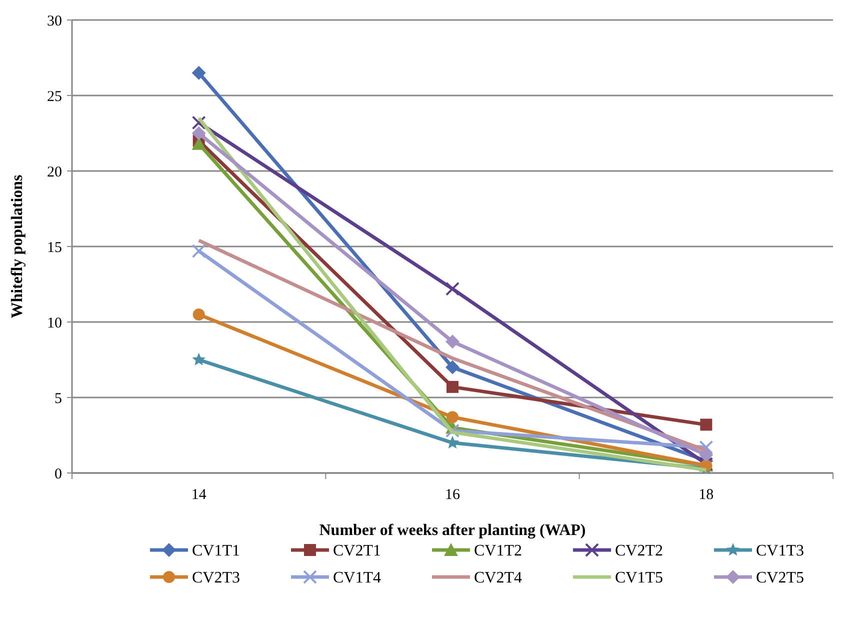 The height and width of the screenshot is (624, 850). Describe the element at coordinates (780, 551) in the screenshot. I see `legend-label: CV1T3` at that location.